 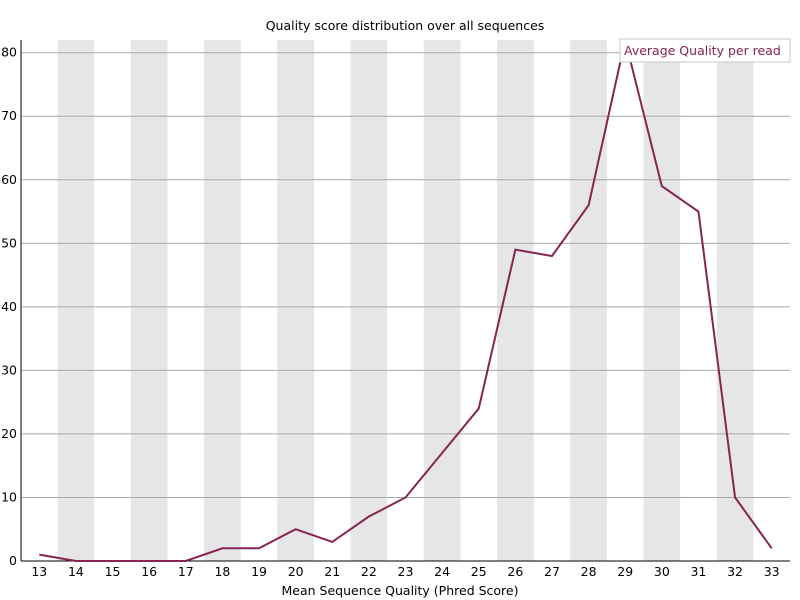 What do you see at coordinates (772, 571) in the screenshot?
I see `x-tick-label: 33` at bounding box center [772, 571].